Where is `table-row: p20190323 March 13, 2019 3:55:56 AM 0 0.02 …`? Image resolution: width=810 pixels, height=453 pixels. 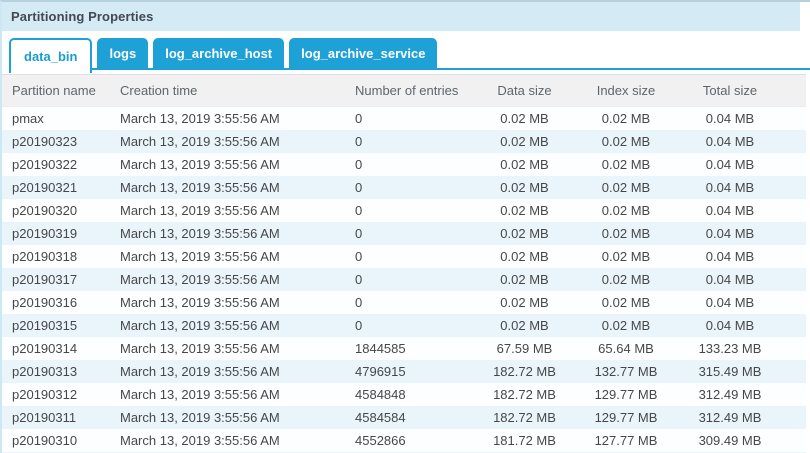 table-row: p20190323 March 13, 2019 3:55:56 AM 0 0.02 … is located at coordinates (404, 141).